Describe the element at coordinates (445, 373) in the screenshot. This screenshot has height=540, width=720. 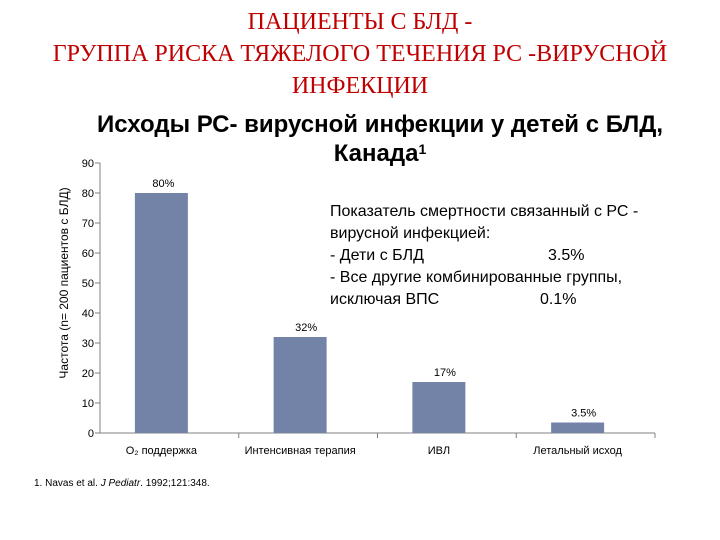
I see `bar-data-label: 17%` at that location.